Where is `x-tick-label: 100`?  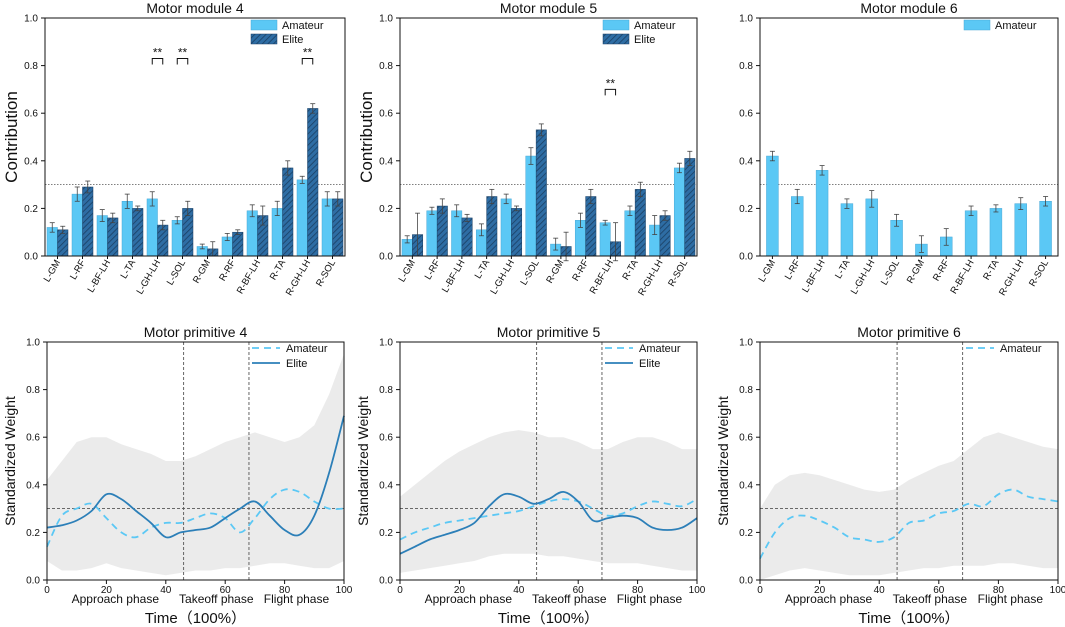 x-tick-label: 100 is located at coordinates (1057, 590).